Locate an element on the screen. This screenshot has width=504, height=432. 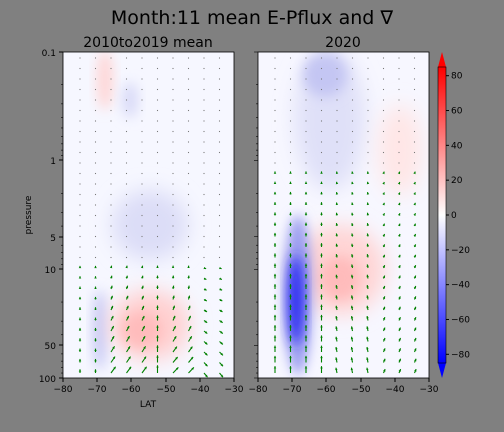
x-tick-label: −30 is located at coordinates (429, 390).